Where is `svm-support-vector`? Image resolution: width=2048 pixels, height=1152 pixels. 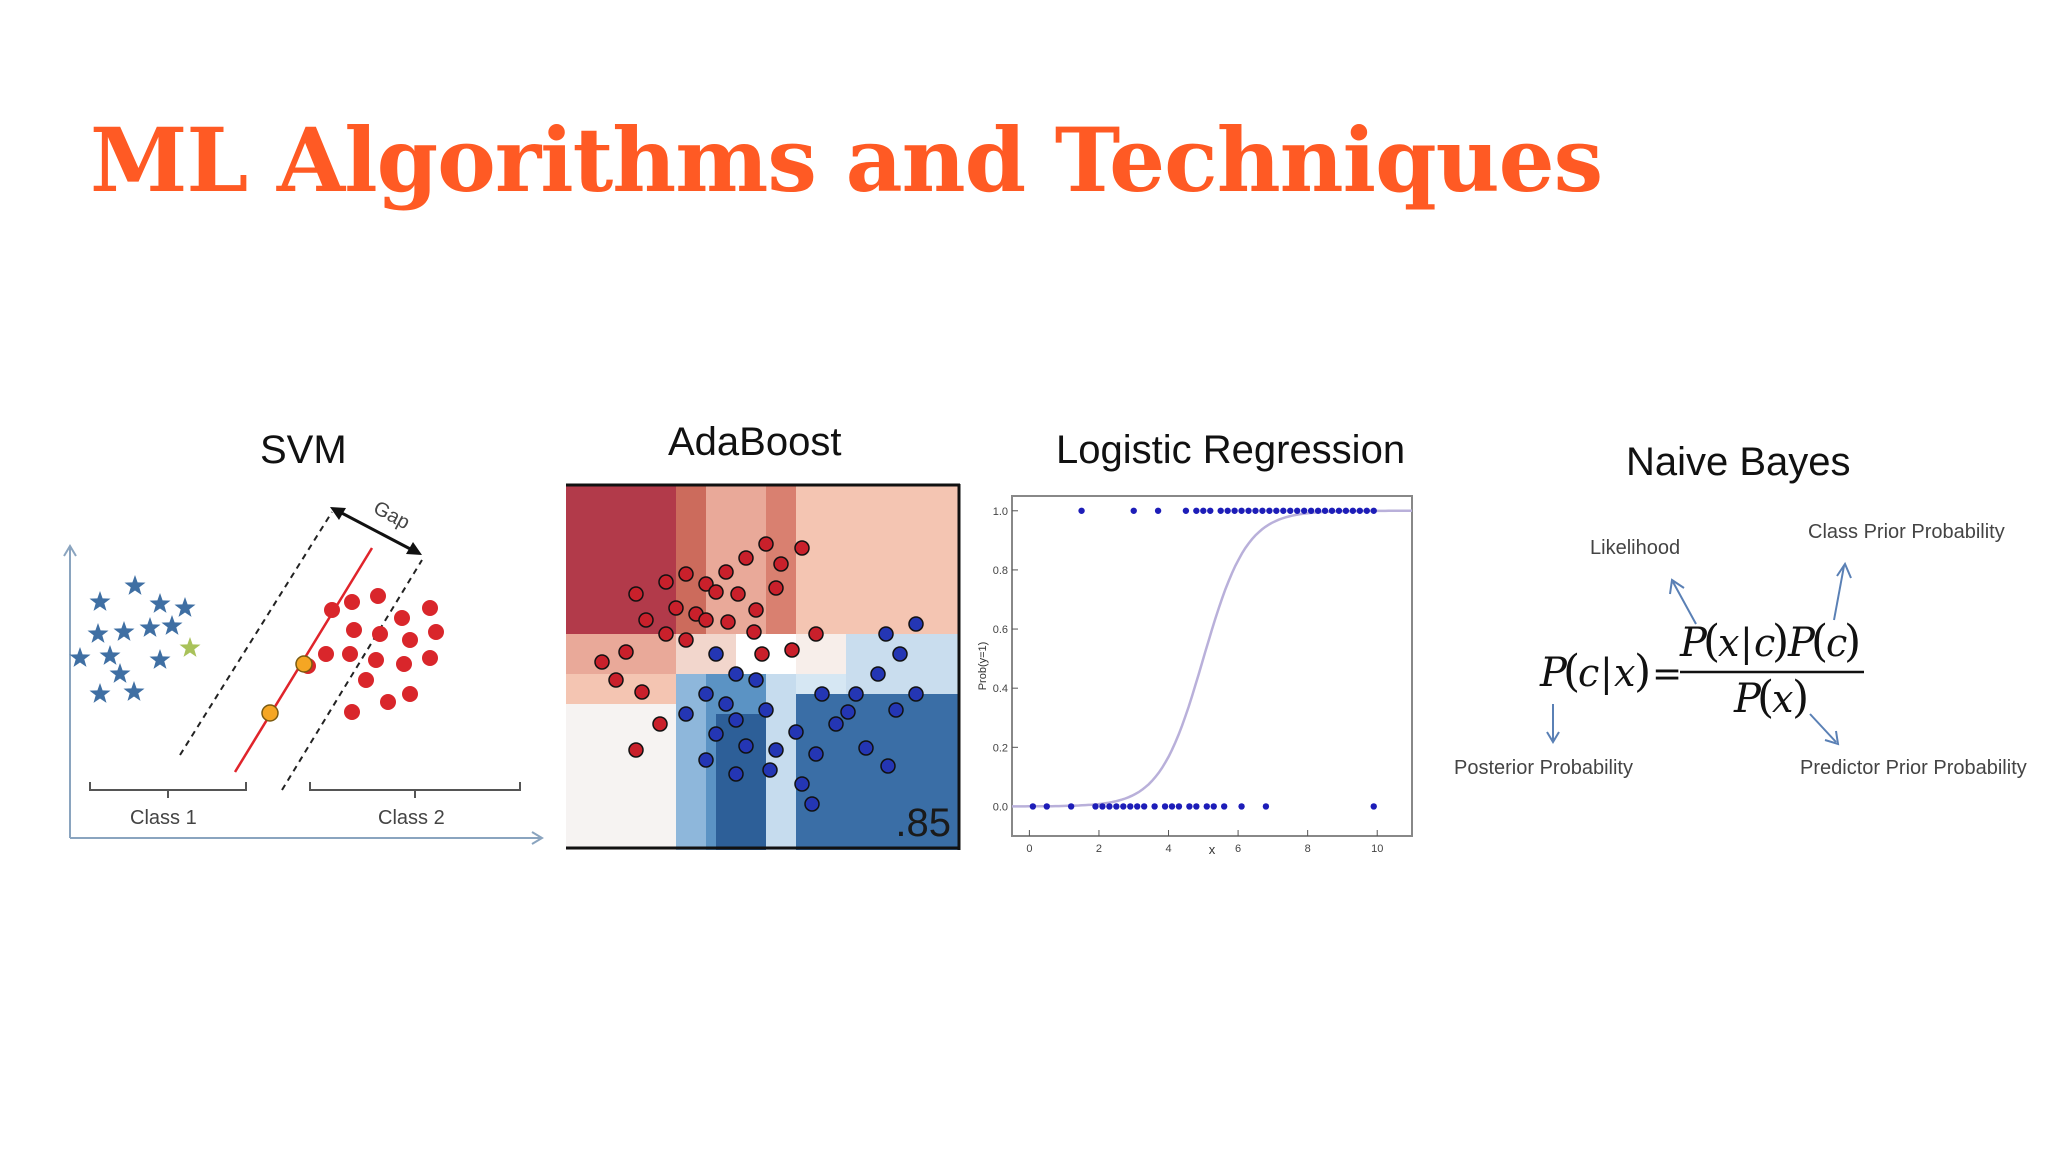
svm-support-vector is located at coordinates (270, 713).